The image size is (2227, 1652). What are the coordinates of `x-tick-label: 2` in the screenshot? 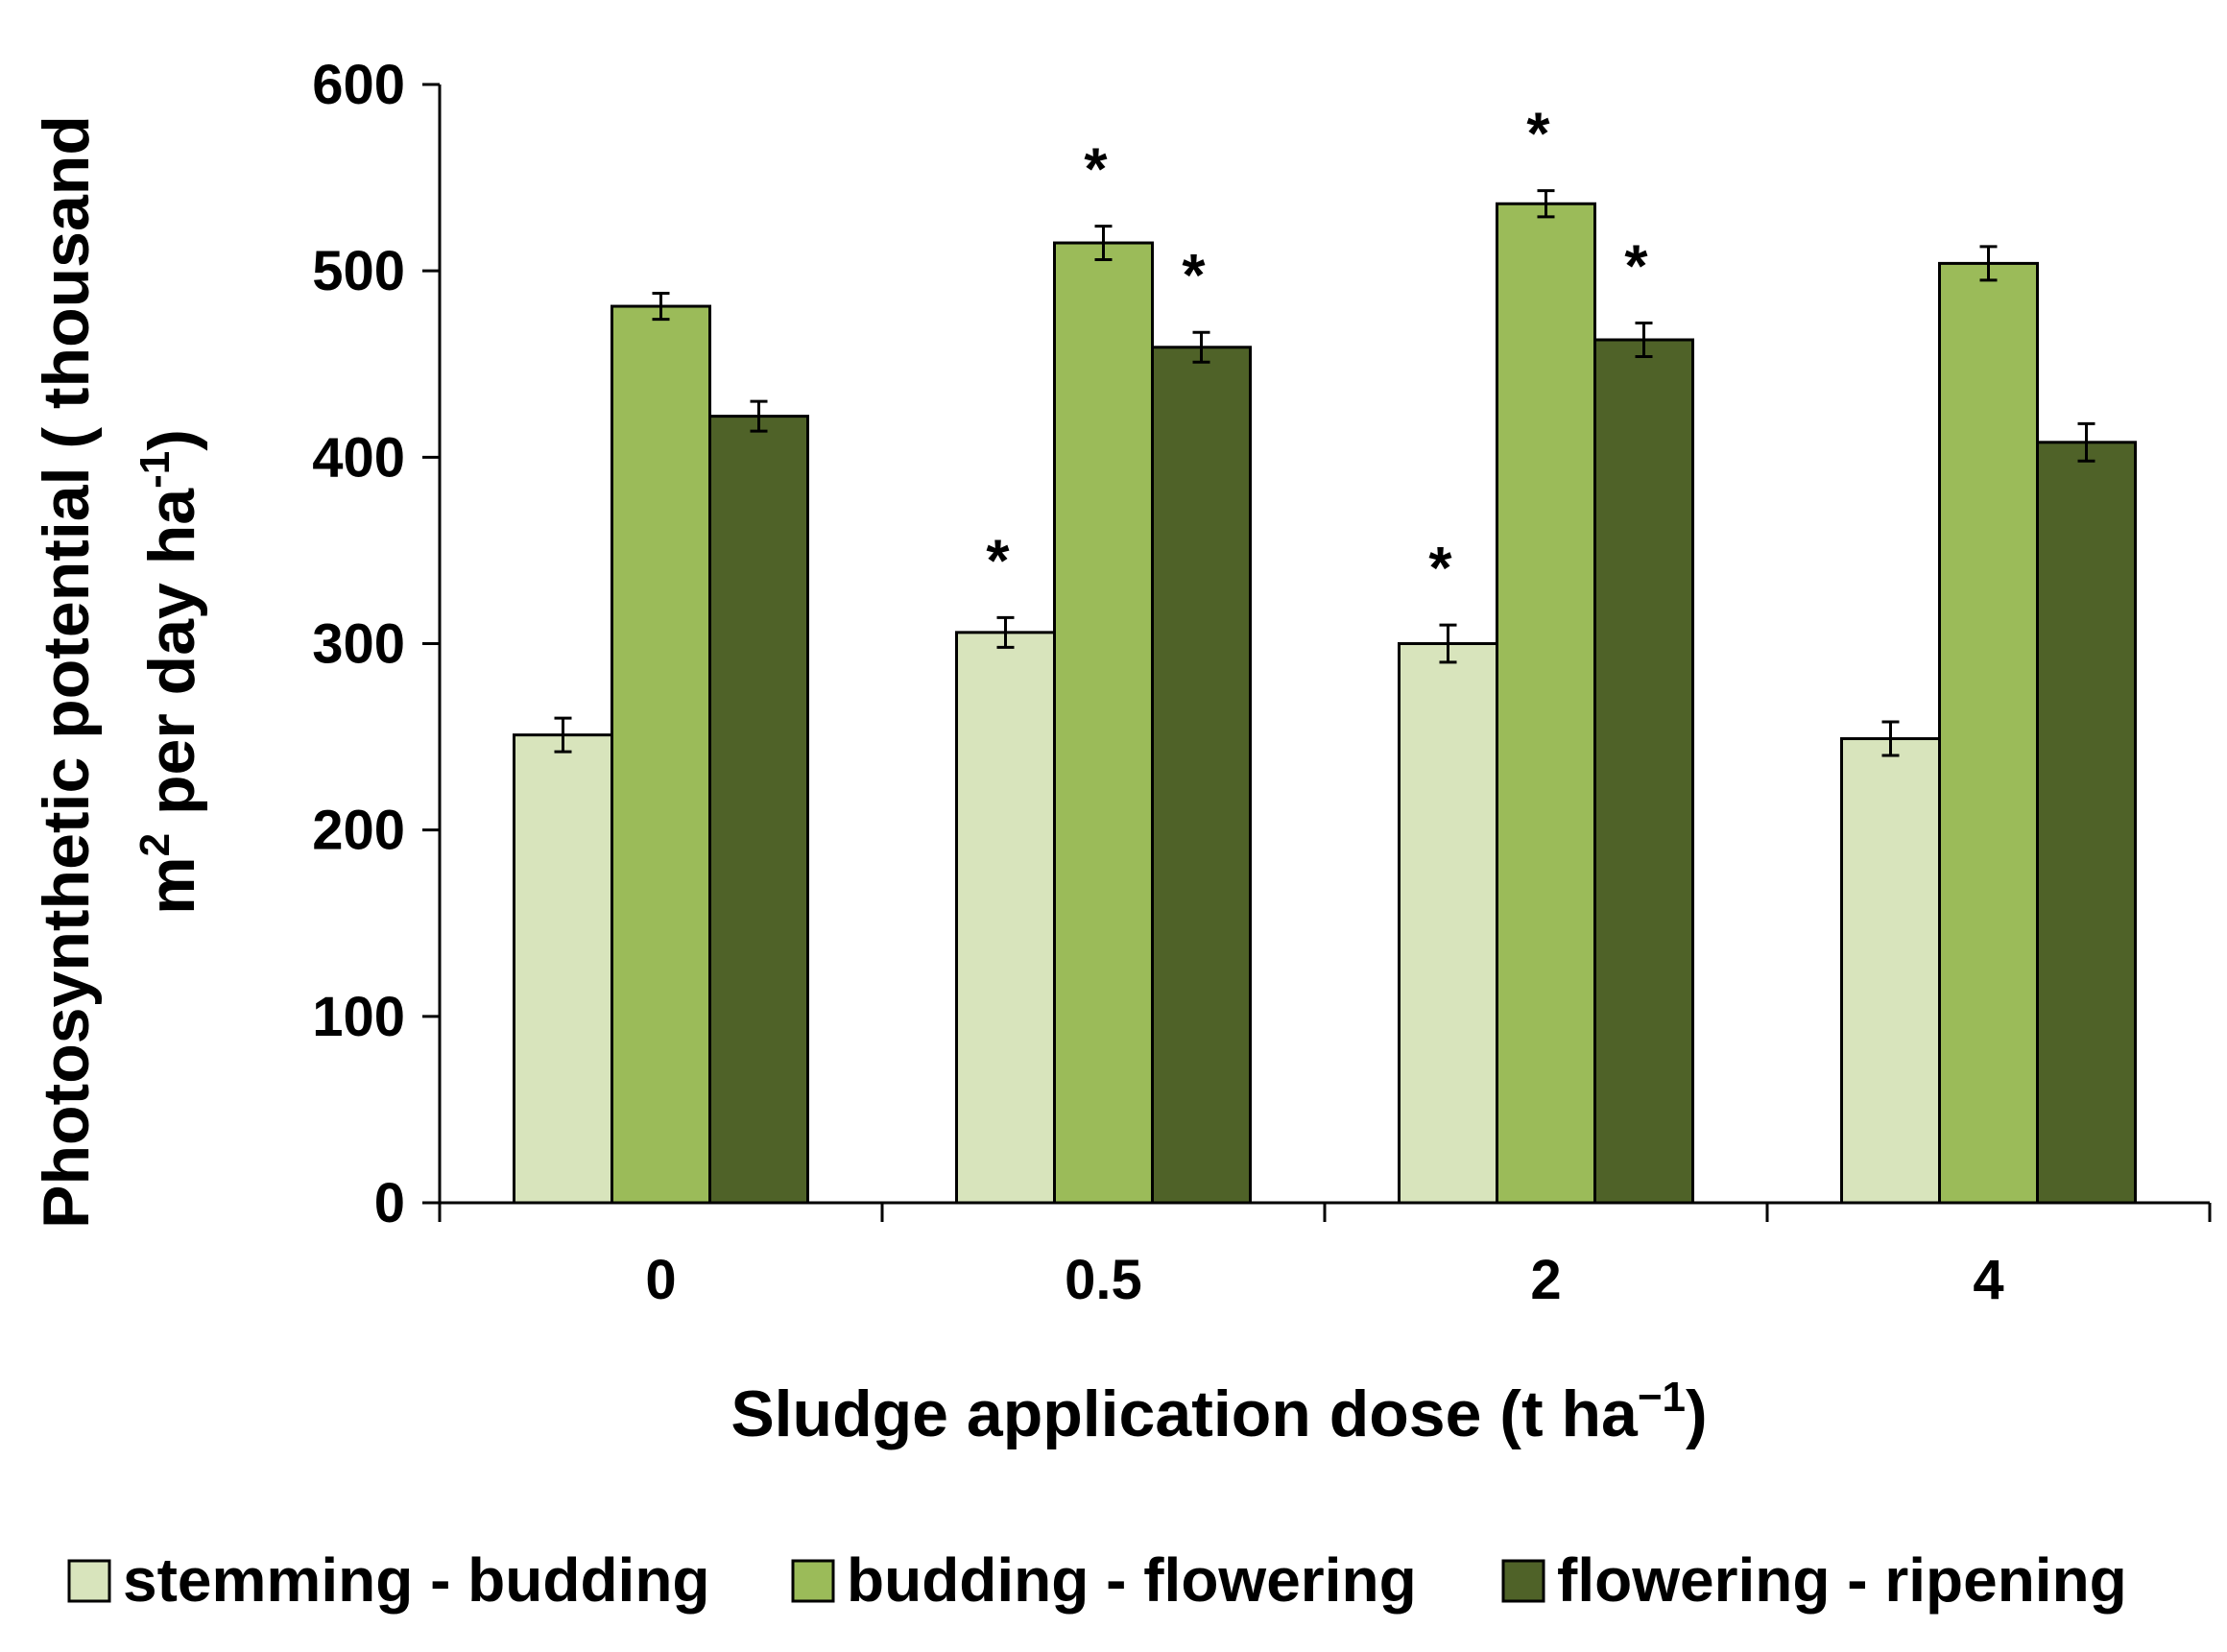 It's located at (1545, 1280).